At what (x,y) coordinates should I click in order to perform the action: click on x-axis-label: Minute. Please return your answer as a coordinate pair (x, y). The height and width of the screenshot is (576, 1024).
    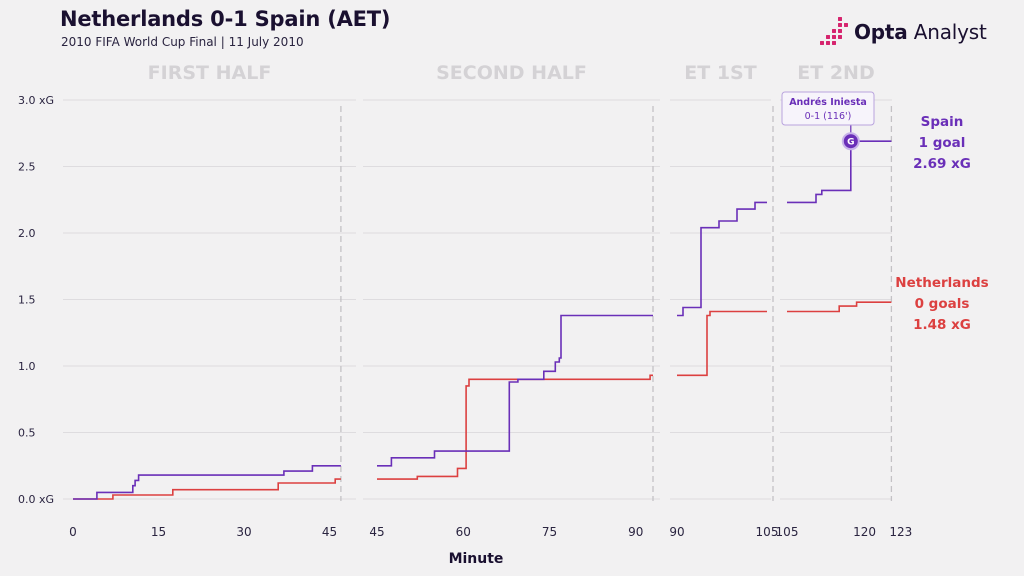
    Looking at the image, I should click on (476, 559).